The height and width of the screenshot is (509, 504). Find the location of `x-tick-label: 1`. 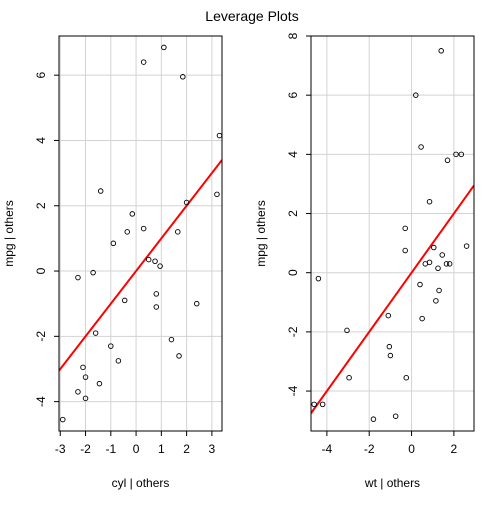

x-tick-label: 1 is located at coordinates (161, 449).